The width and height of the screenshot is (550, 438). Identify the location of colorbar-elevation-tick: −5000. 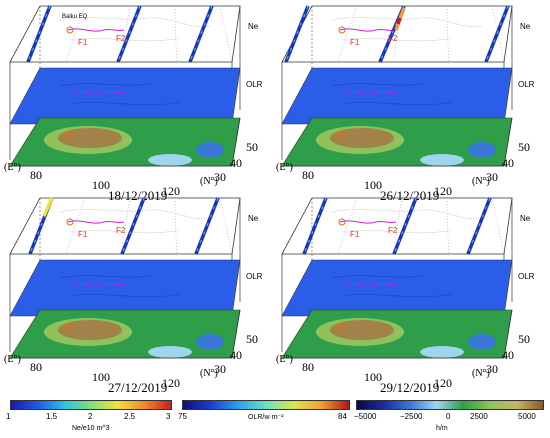
(365, 416).